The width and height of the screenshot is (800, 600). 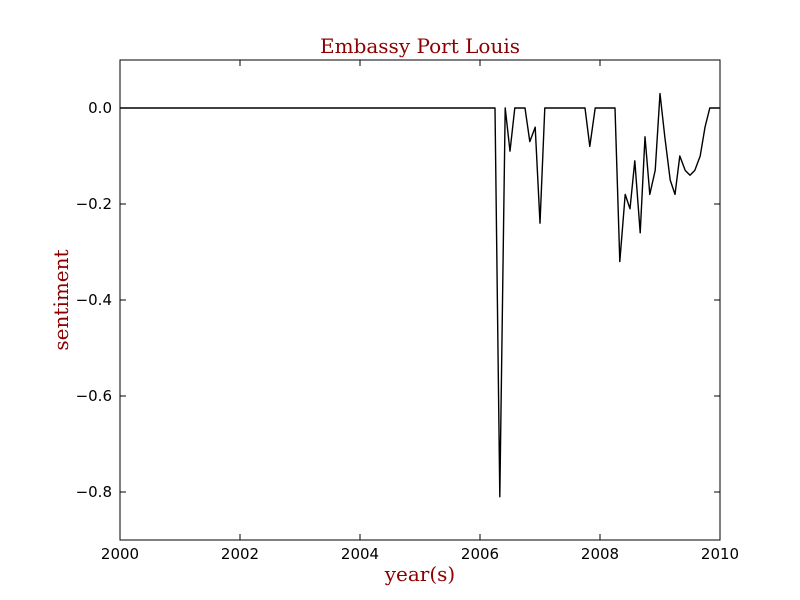 What do you see at coordinates (100, 108) in the screenshot?
I see `y-tick-label: 0.0` at bounding box center [100, 108].